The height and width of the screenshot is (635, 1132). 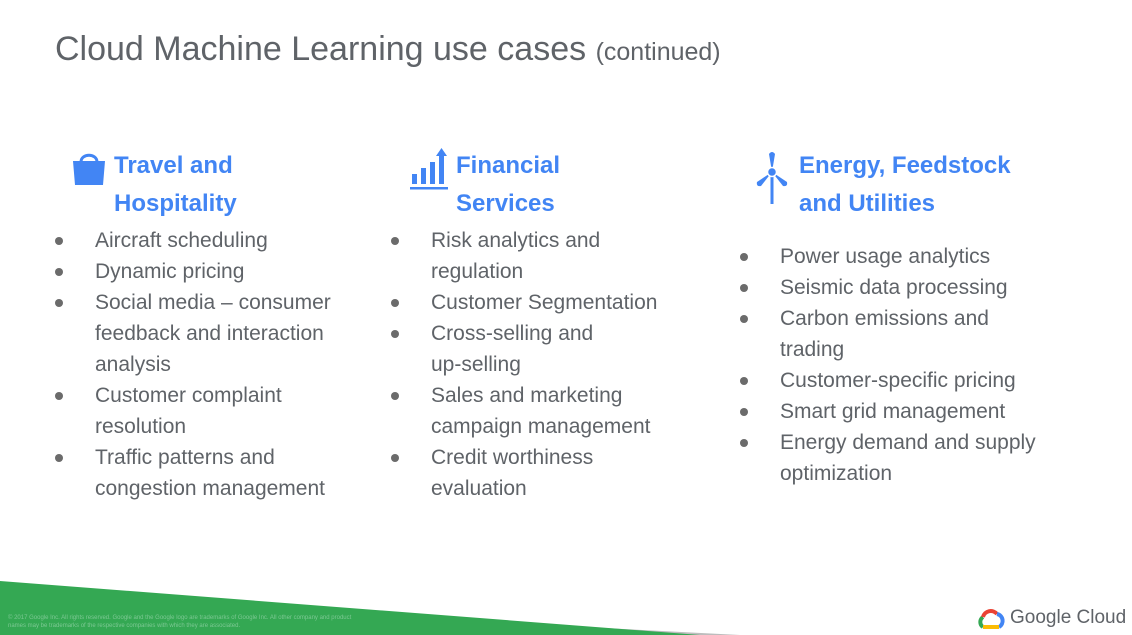 What do you see at coordinates (235, 302) in the screenshot?
I see `list-item-text: Social media – consumer` at bounding box center [235, 302].